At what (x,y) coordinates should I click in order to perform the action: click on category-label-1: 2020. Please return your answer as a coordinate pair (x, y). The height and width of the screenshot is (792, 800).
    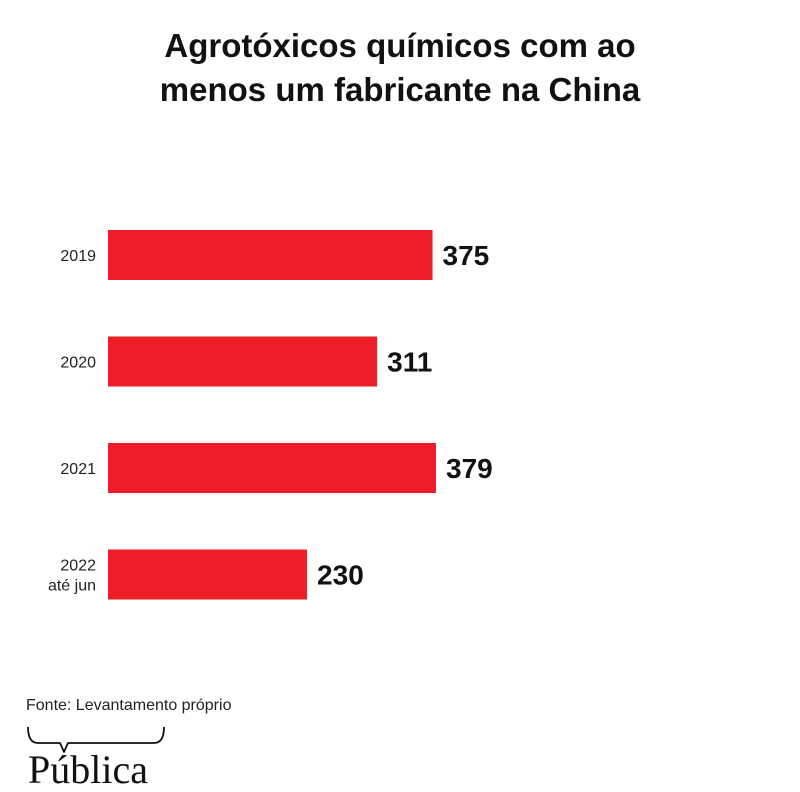
    Looking at the image, I should click on (78, 363).